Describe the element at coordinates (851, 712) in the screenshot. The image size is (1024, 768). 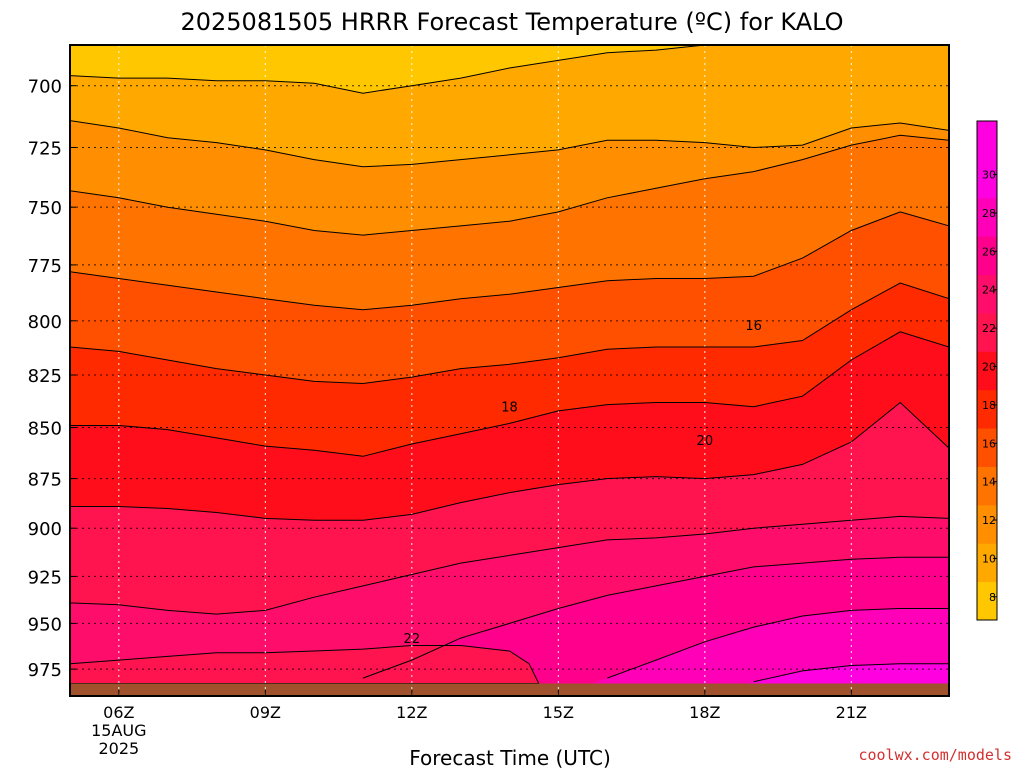
I see `x-tick-label: 21Z` at that location.